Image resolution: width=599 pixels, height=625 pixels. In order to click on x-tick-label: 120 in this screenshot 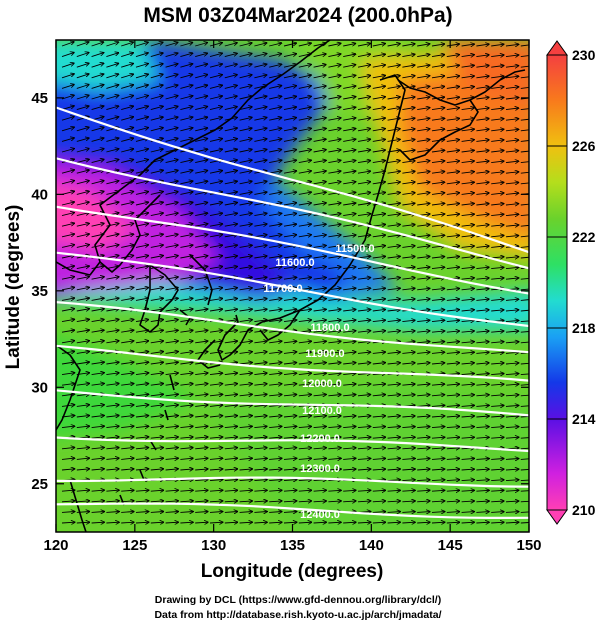, I will do `click(55, 545)`.